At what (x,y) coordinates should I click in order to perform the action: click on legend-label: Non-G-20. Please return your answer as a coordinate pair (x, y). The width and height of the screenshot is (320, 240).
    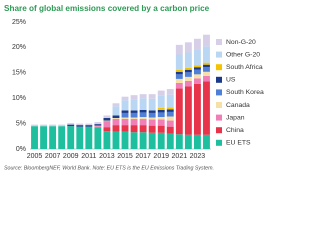
    Looking at the image, I should click on (241, 42).